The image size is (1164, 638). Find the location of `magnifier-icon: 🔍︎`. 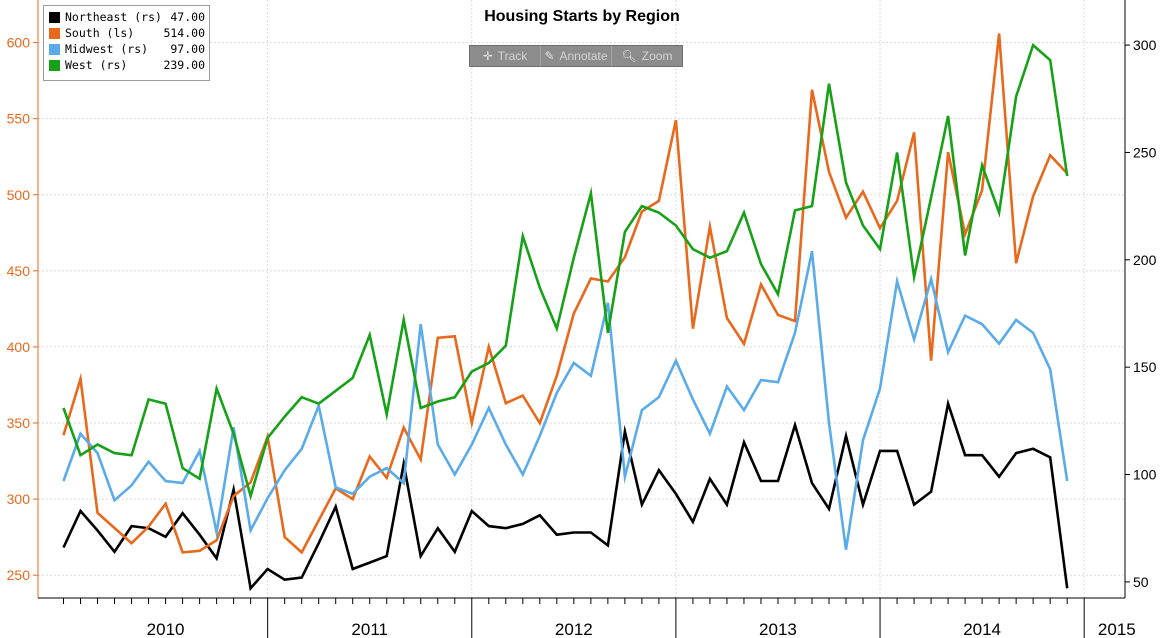

magnifier-icon: 🔍︎ is located at coordinates (629, 56).